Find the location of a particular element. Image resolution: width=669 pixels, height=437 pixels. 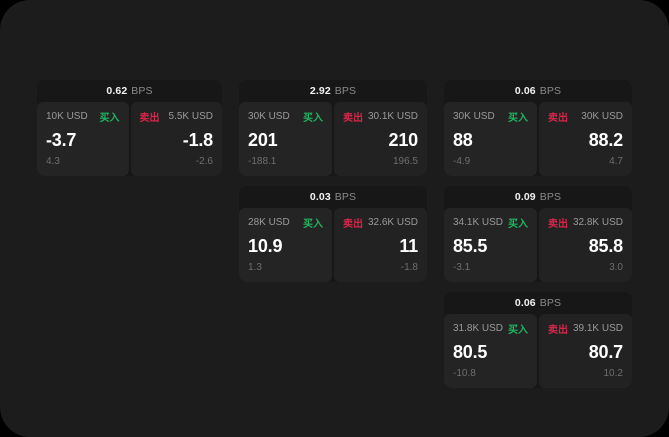

quote-card: 0.06 BPS 31.8K USD 买入 80.5 -10.8 卖 is located at coordinates (538, 340).